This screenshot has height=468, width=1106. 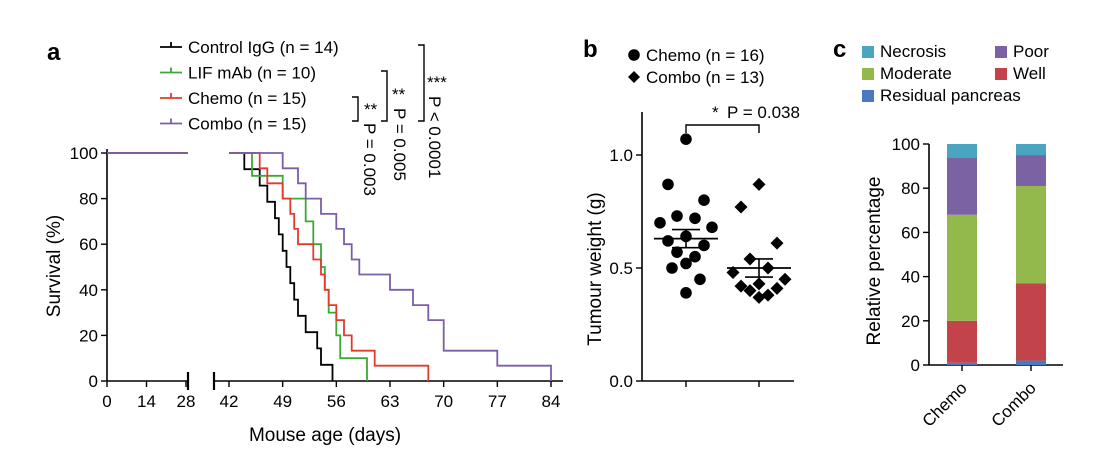 I want to click on bar-segment-combo-moderate, so click(x=1031, y=234).